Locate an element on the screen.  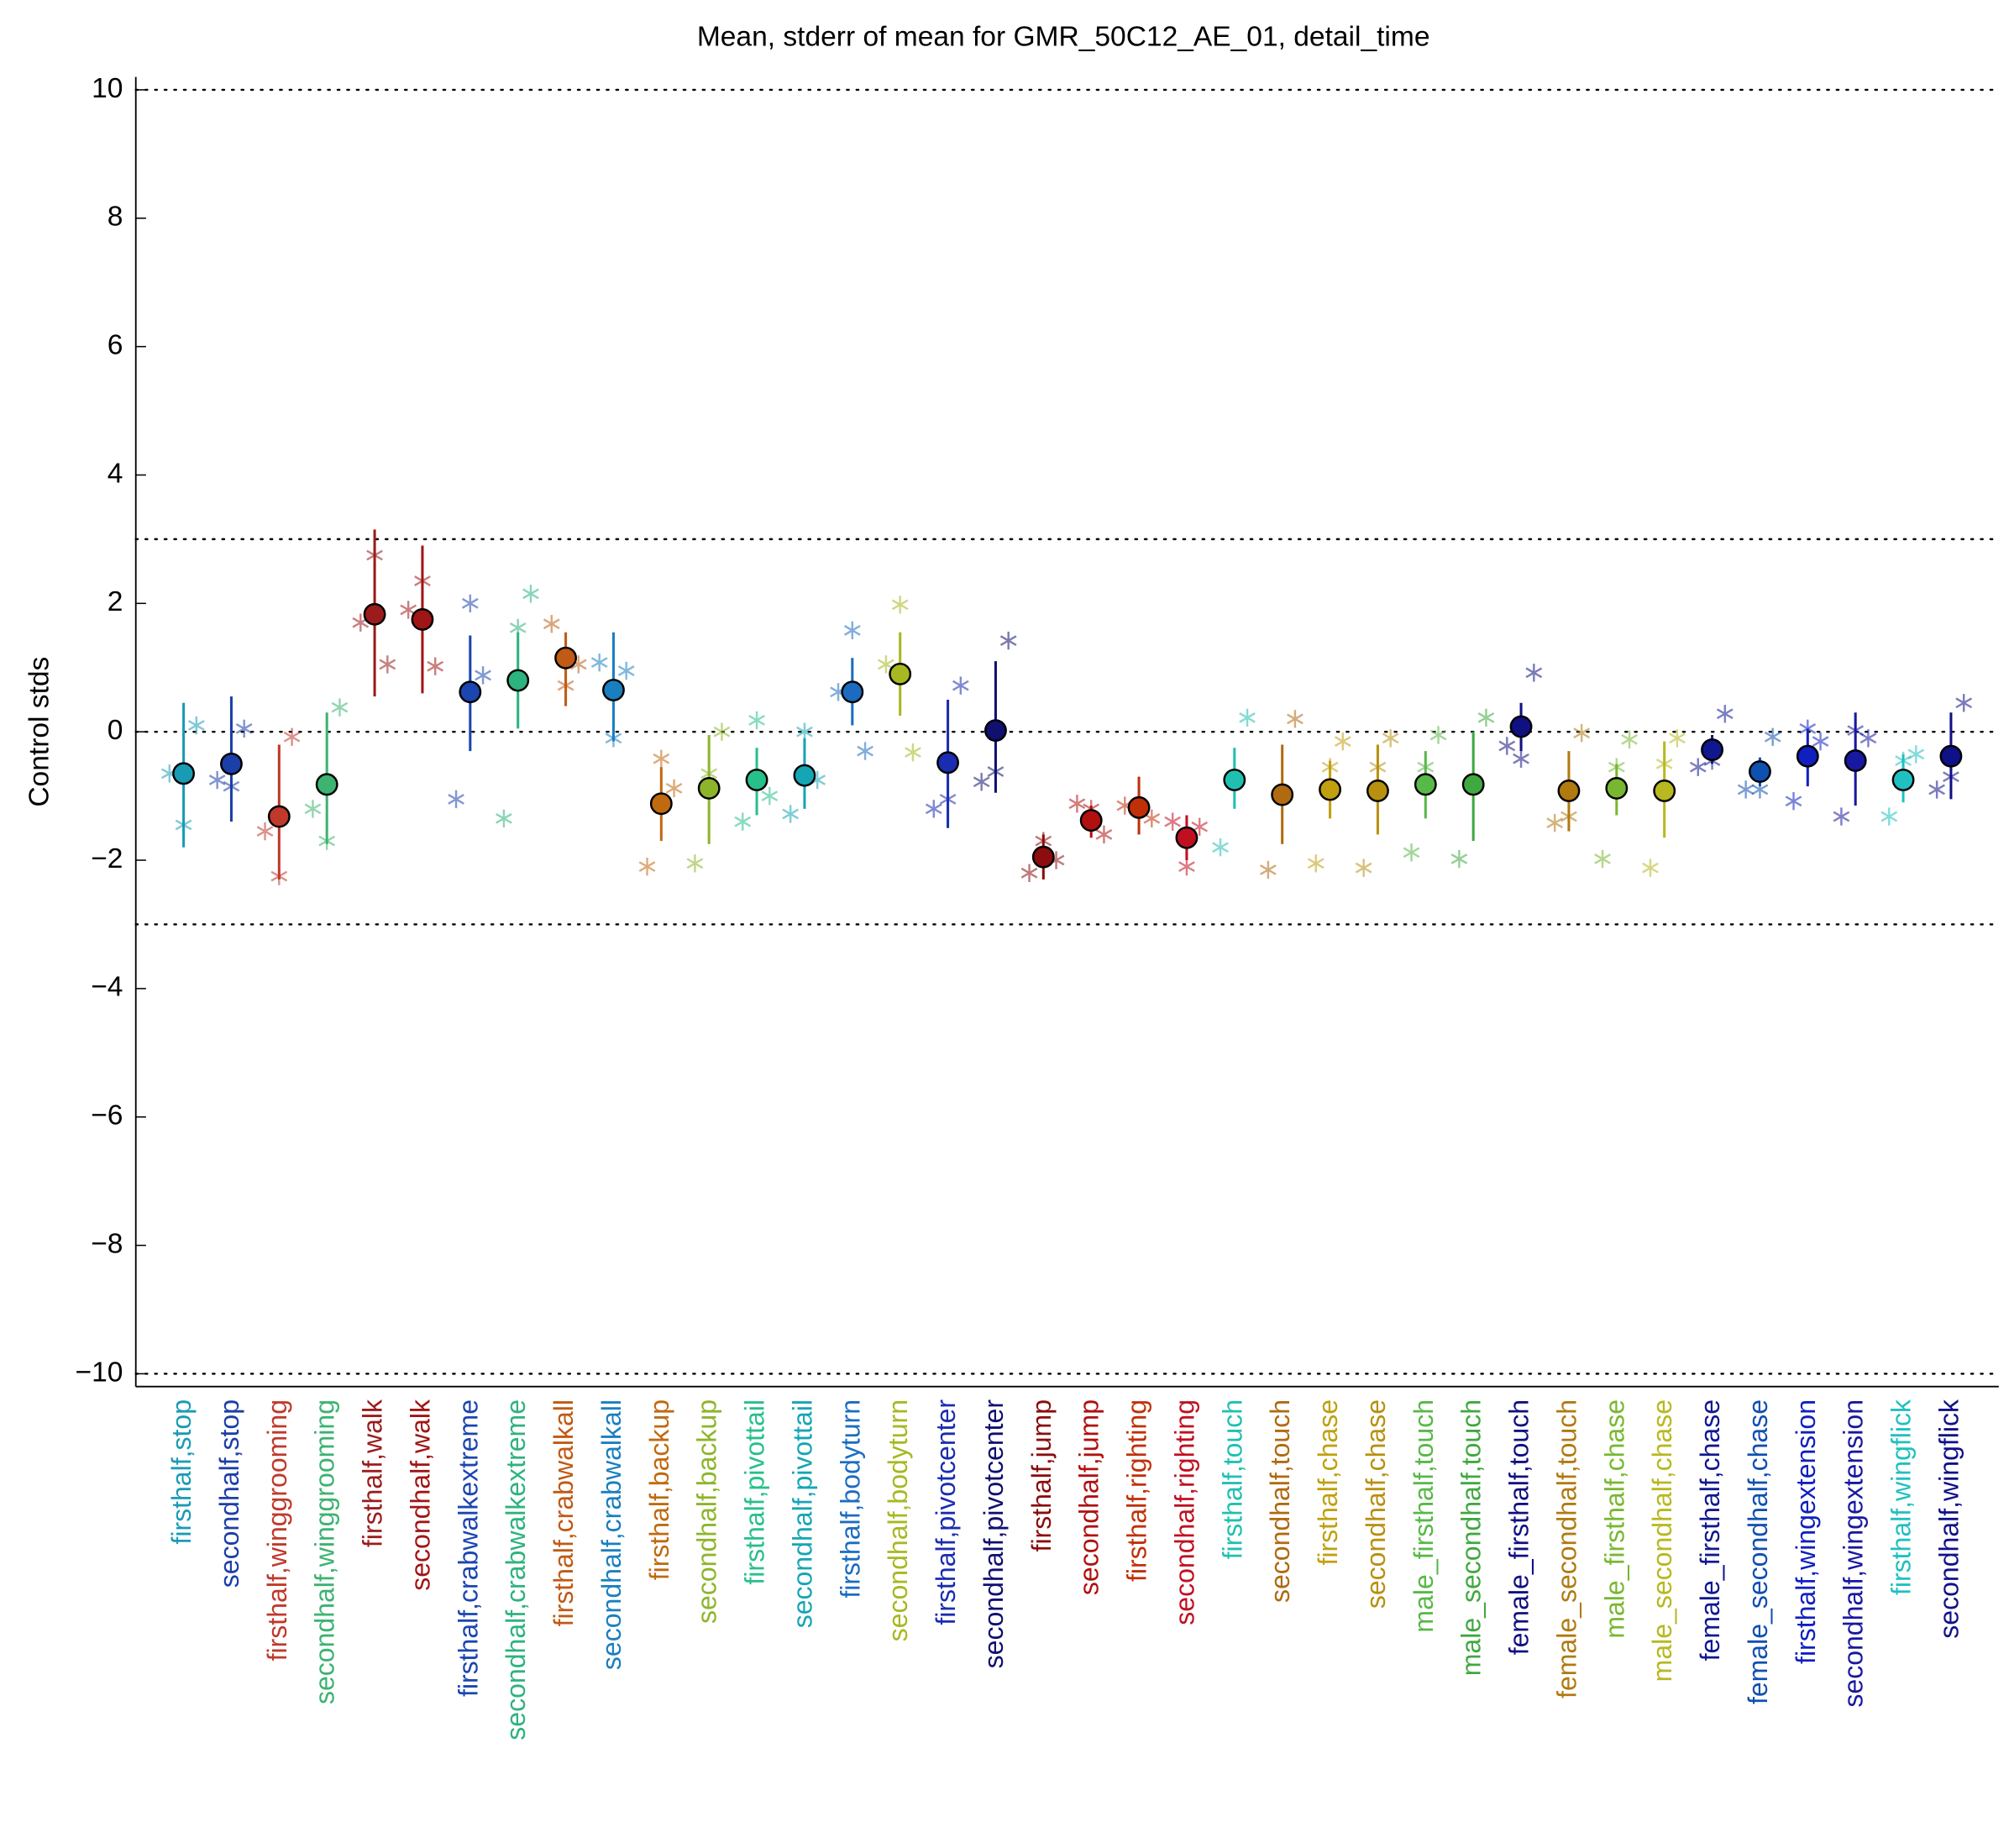
x-tick-label: firsthalf,touch is located at coordinates (1232, 1479).